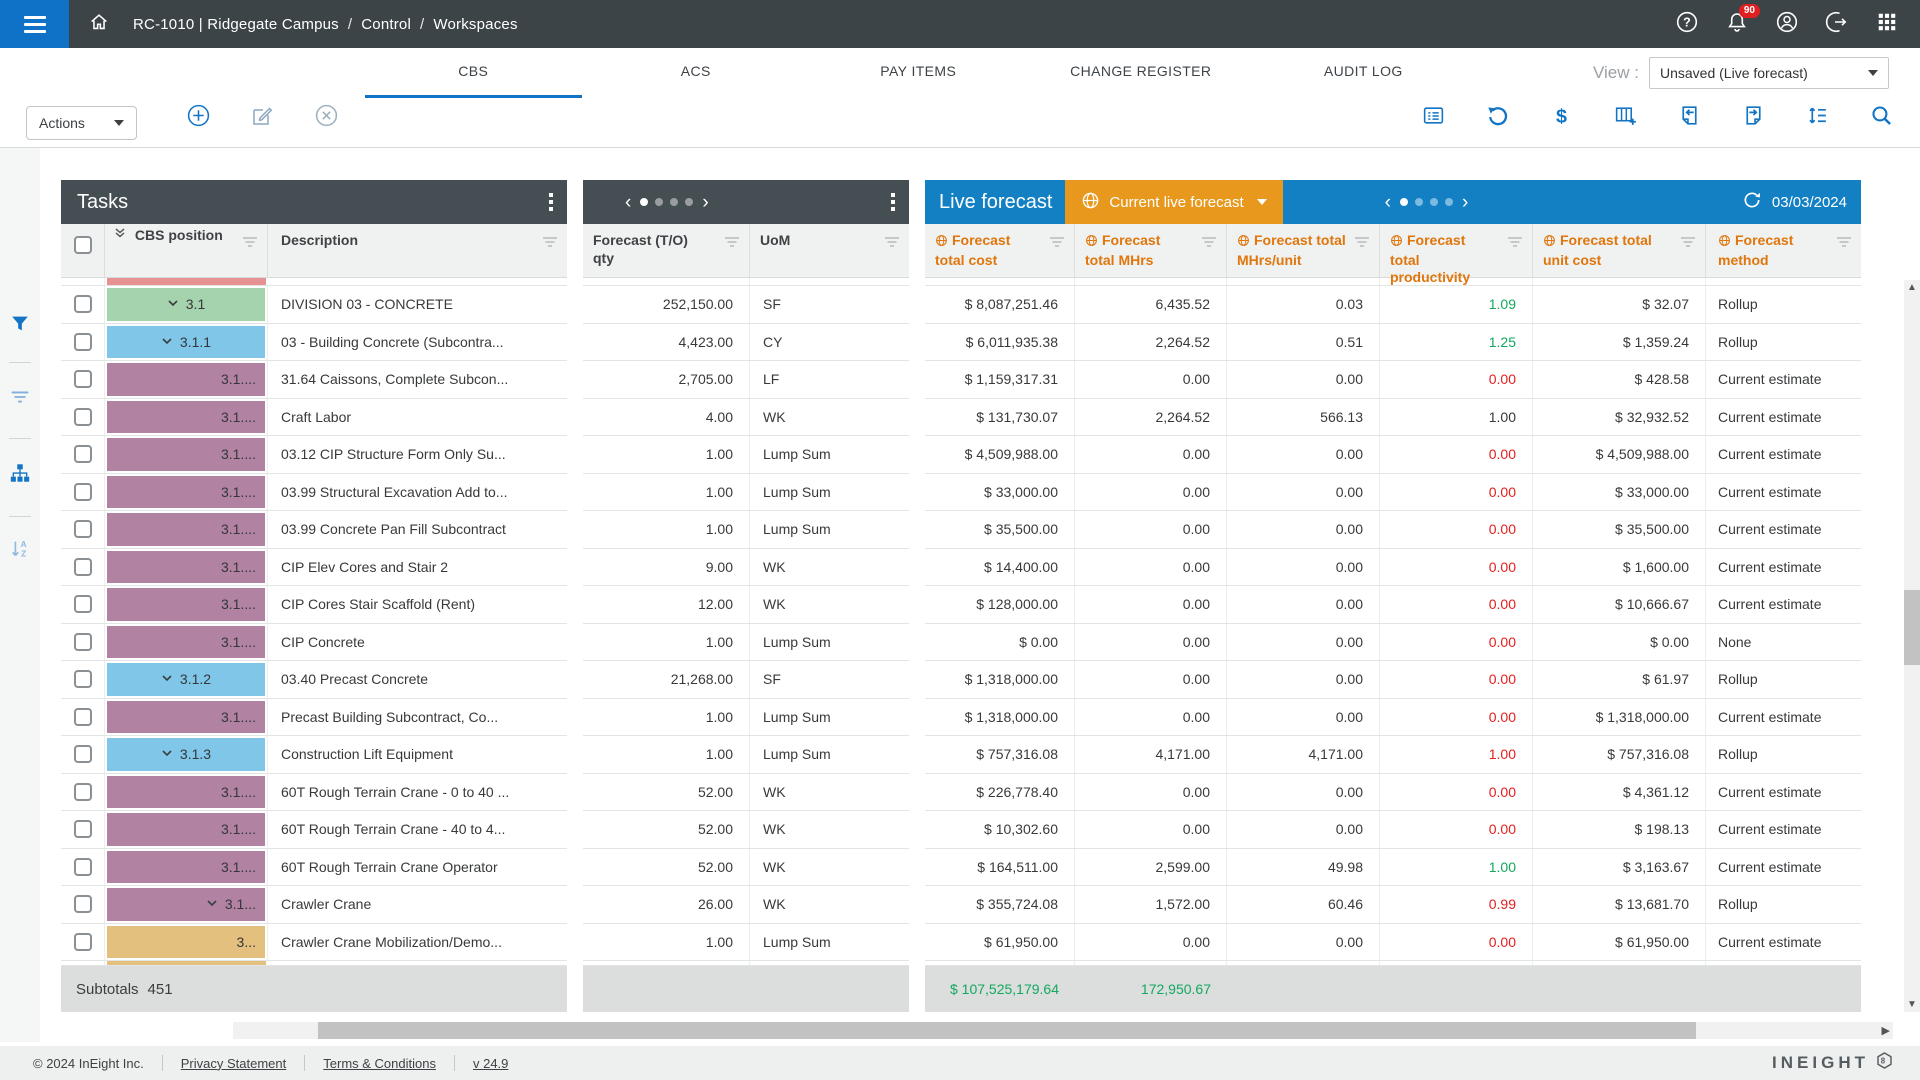 This screenshot has height=1080, width=1920. Describe the element at coordinates (233, 1063) in the screenshot. I see `privacy-link: Privacy Statement` at that location.